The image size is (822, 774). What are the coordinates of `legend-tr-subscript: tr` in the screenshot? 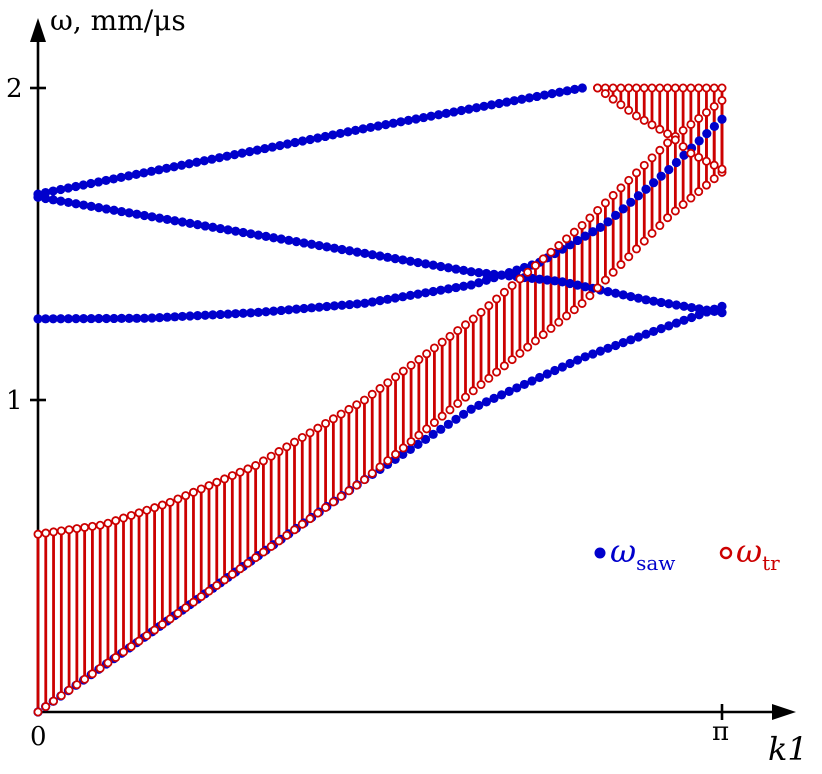 It's located at (771, 563).